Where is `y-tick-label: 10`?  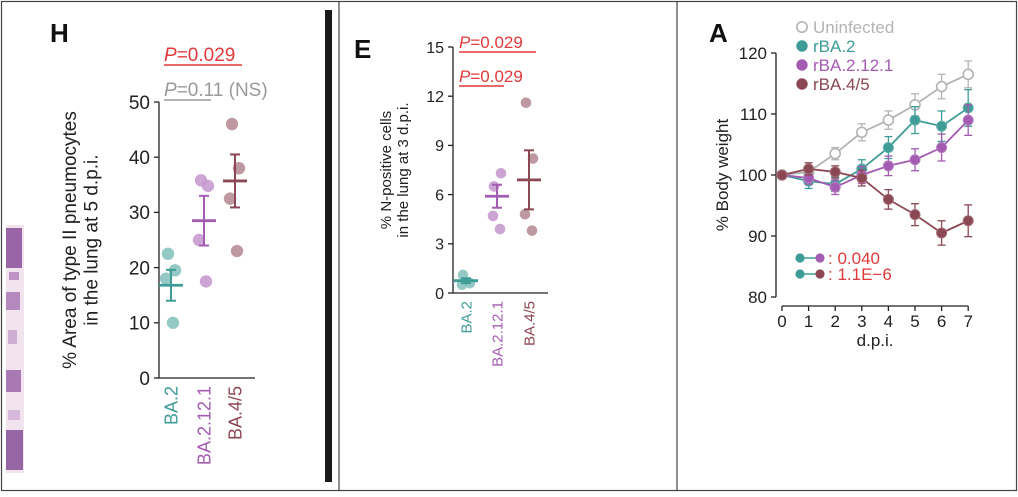
y-tick-label: 10 is located at coordinates (139, 324).